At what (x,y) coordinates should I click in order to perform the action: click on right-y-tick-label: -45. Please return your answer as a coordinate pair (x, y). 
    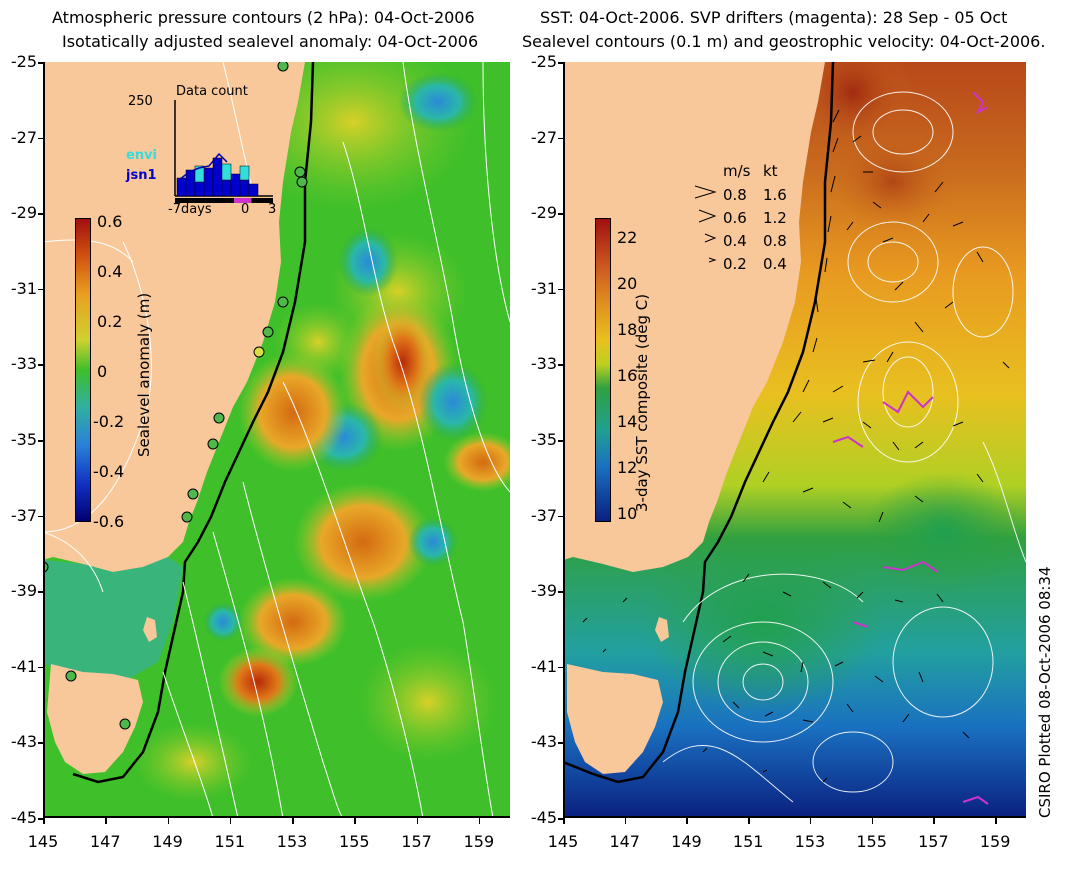
    Looking at the image, I should click on (543, 817).